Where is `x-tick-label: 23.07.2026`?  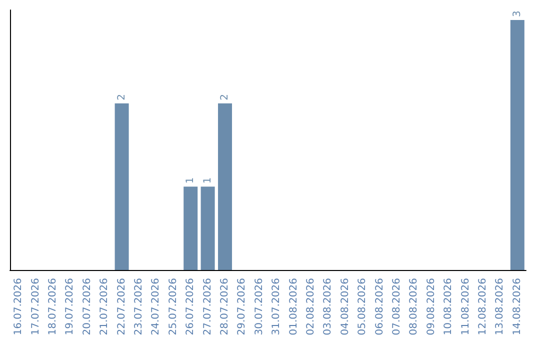 x-tick-label: 23.07.2026 is located at coordinates (139, 307).